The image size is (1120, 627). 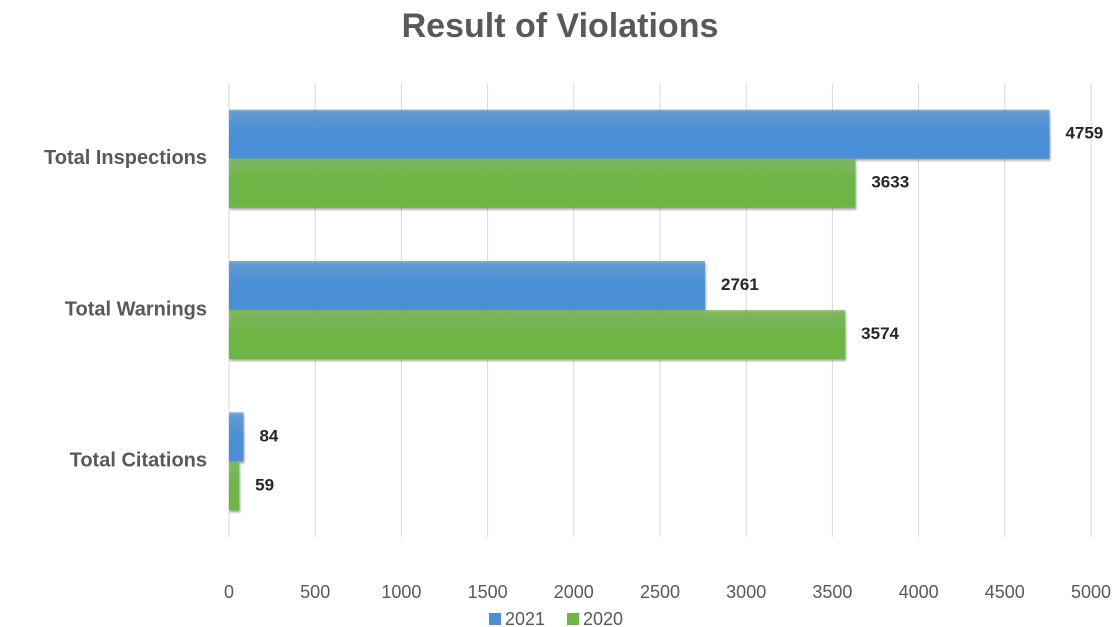 I want to click on x-tick-label: 1000, so click(x=401, y=592).